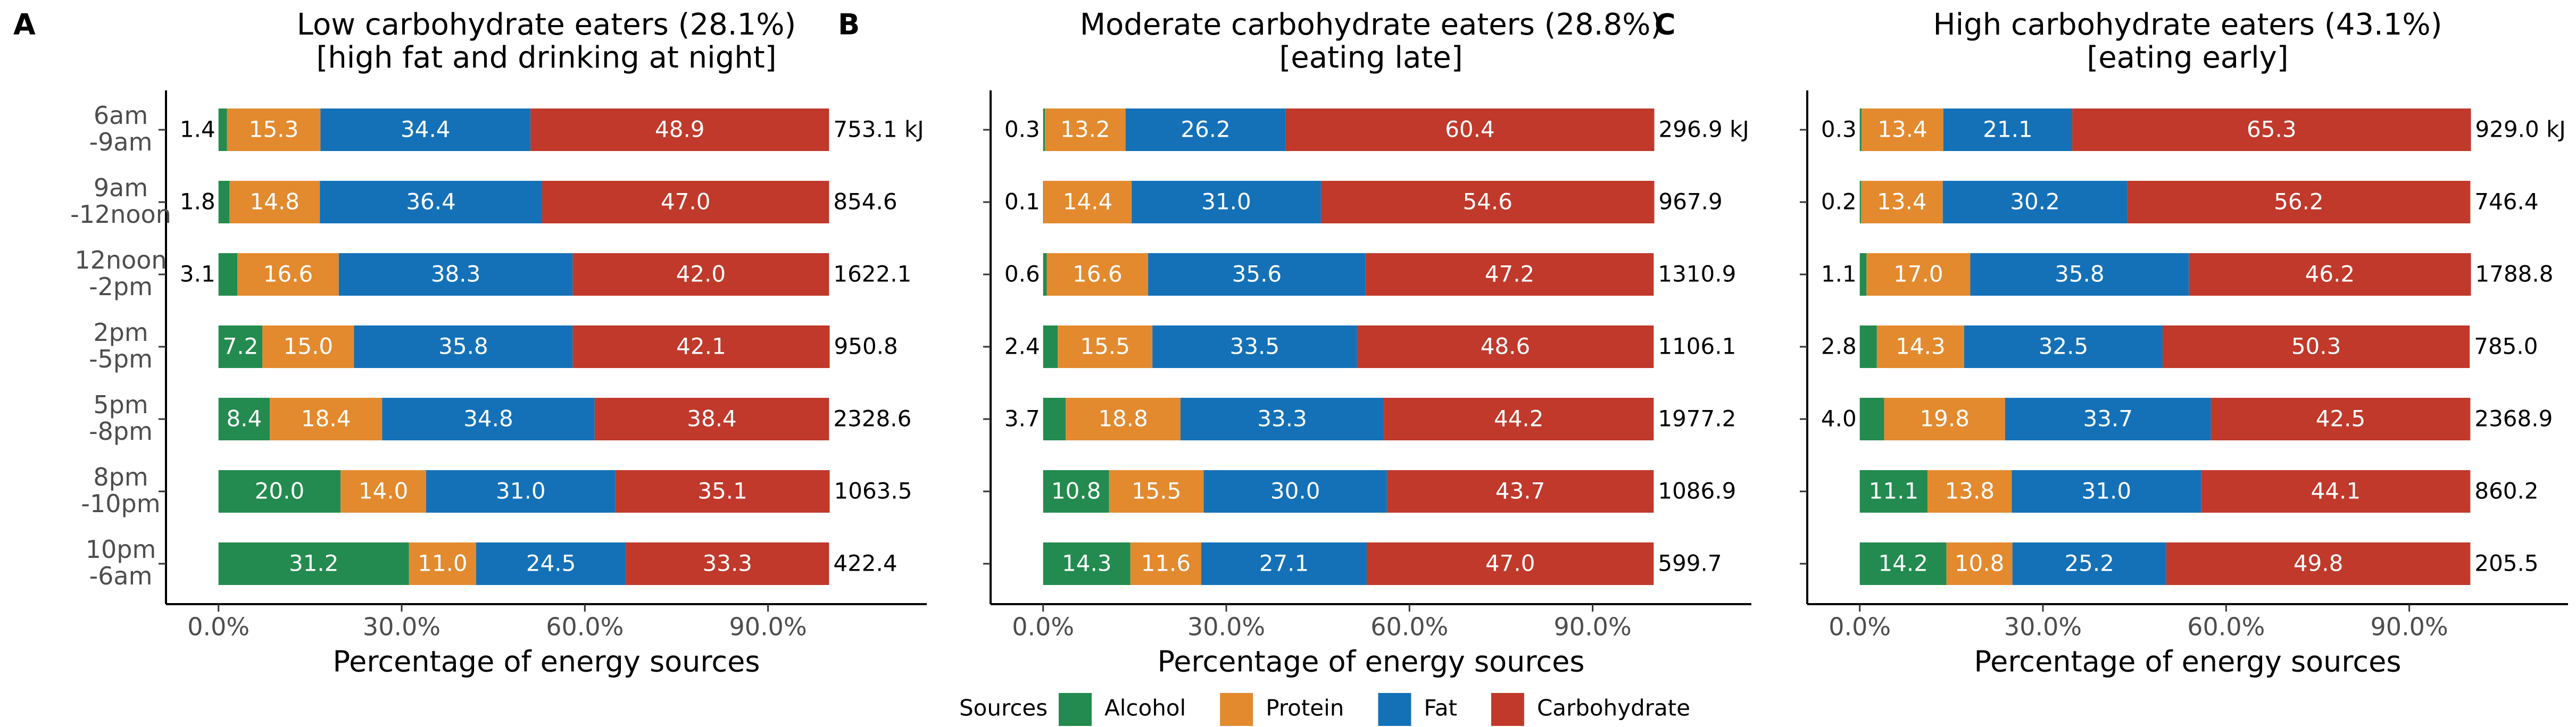 This screenshot has height=727, width=2576. What do you see at coordinates (1145, 708) in the screenshot?
I see `legend-label: Alcohol` at bounding box center [1145, 708].